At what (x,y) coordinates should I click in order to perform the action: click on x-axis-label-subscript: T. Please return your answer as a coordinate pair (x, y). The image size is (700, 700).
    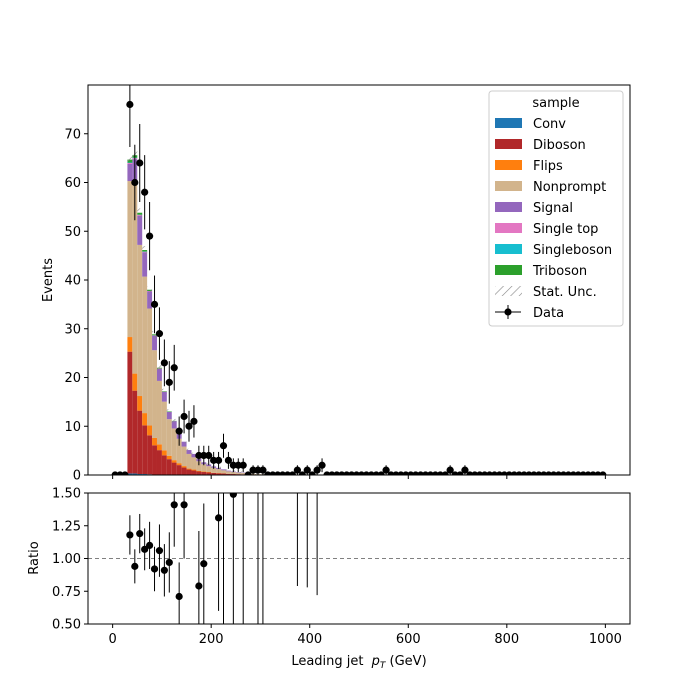
    Looking at the image, I should click on (383, 666).